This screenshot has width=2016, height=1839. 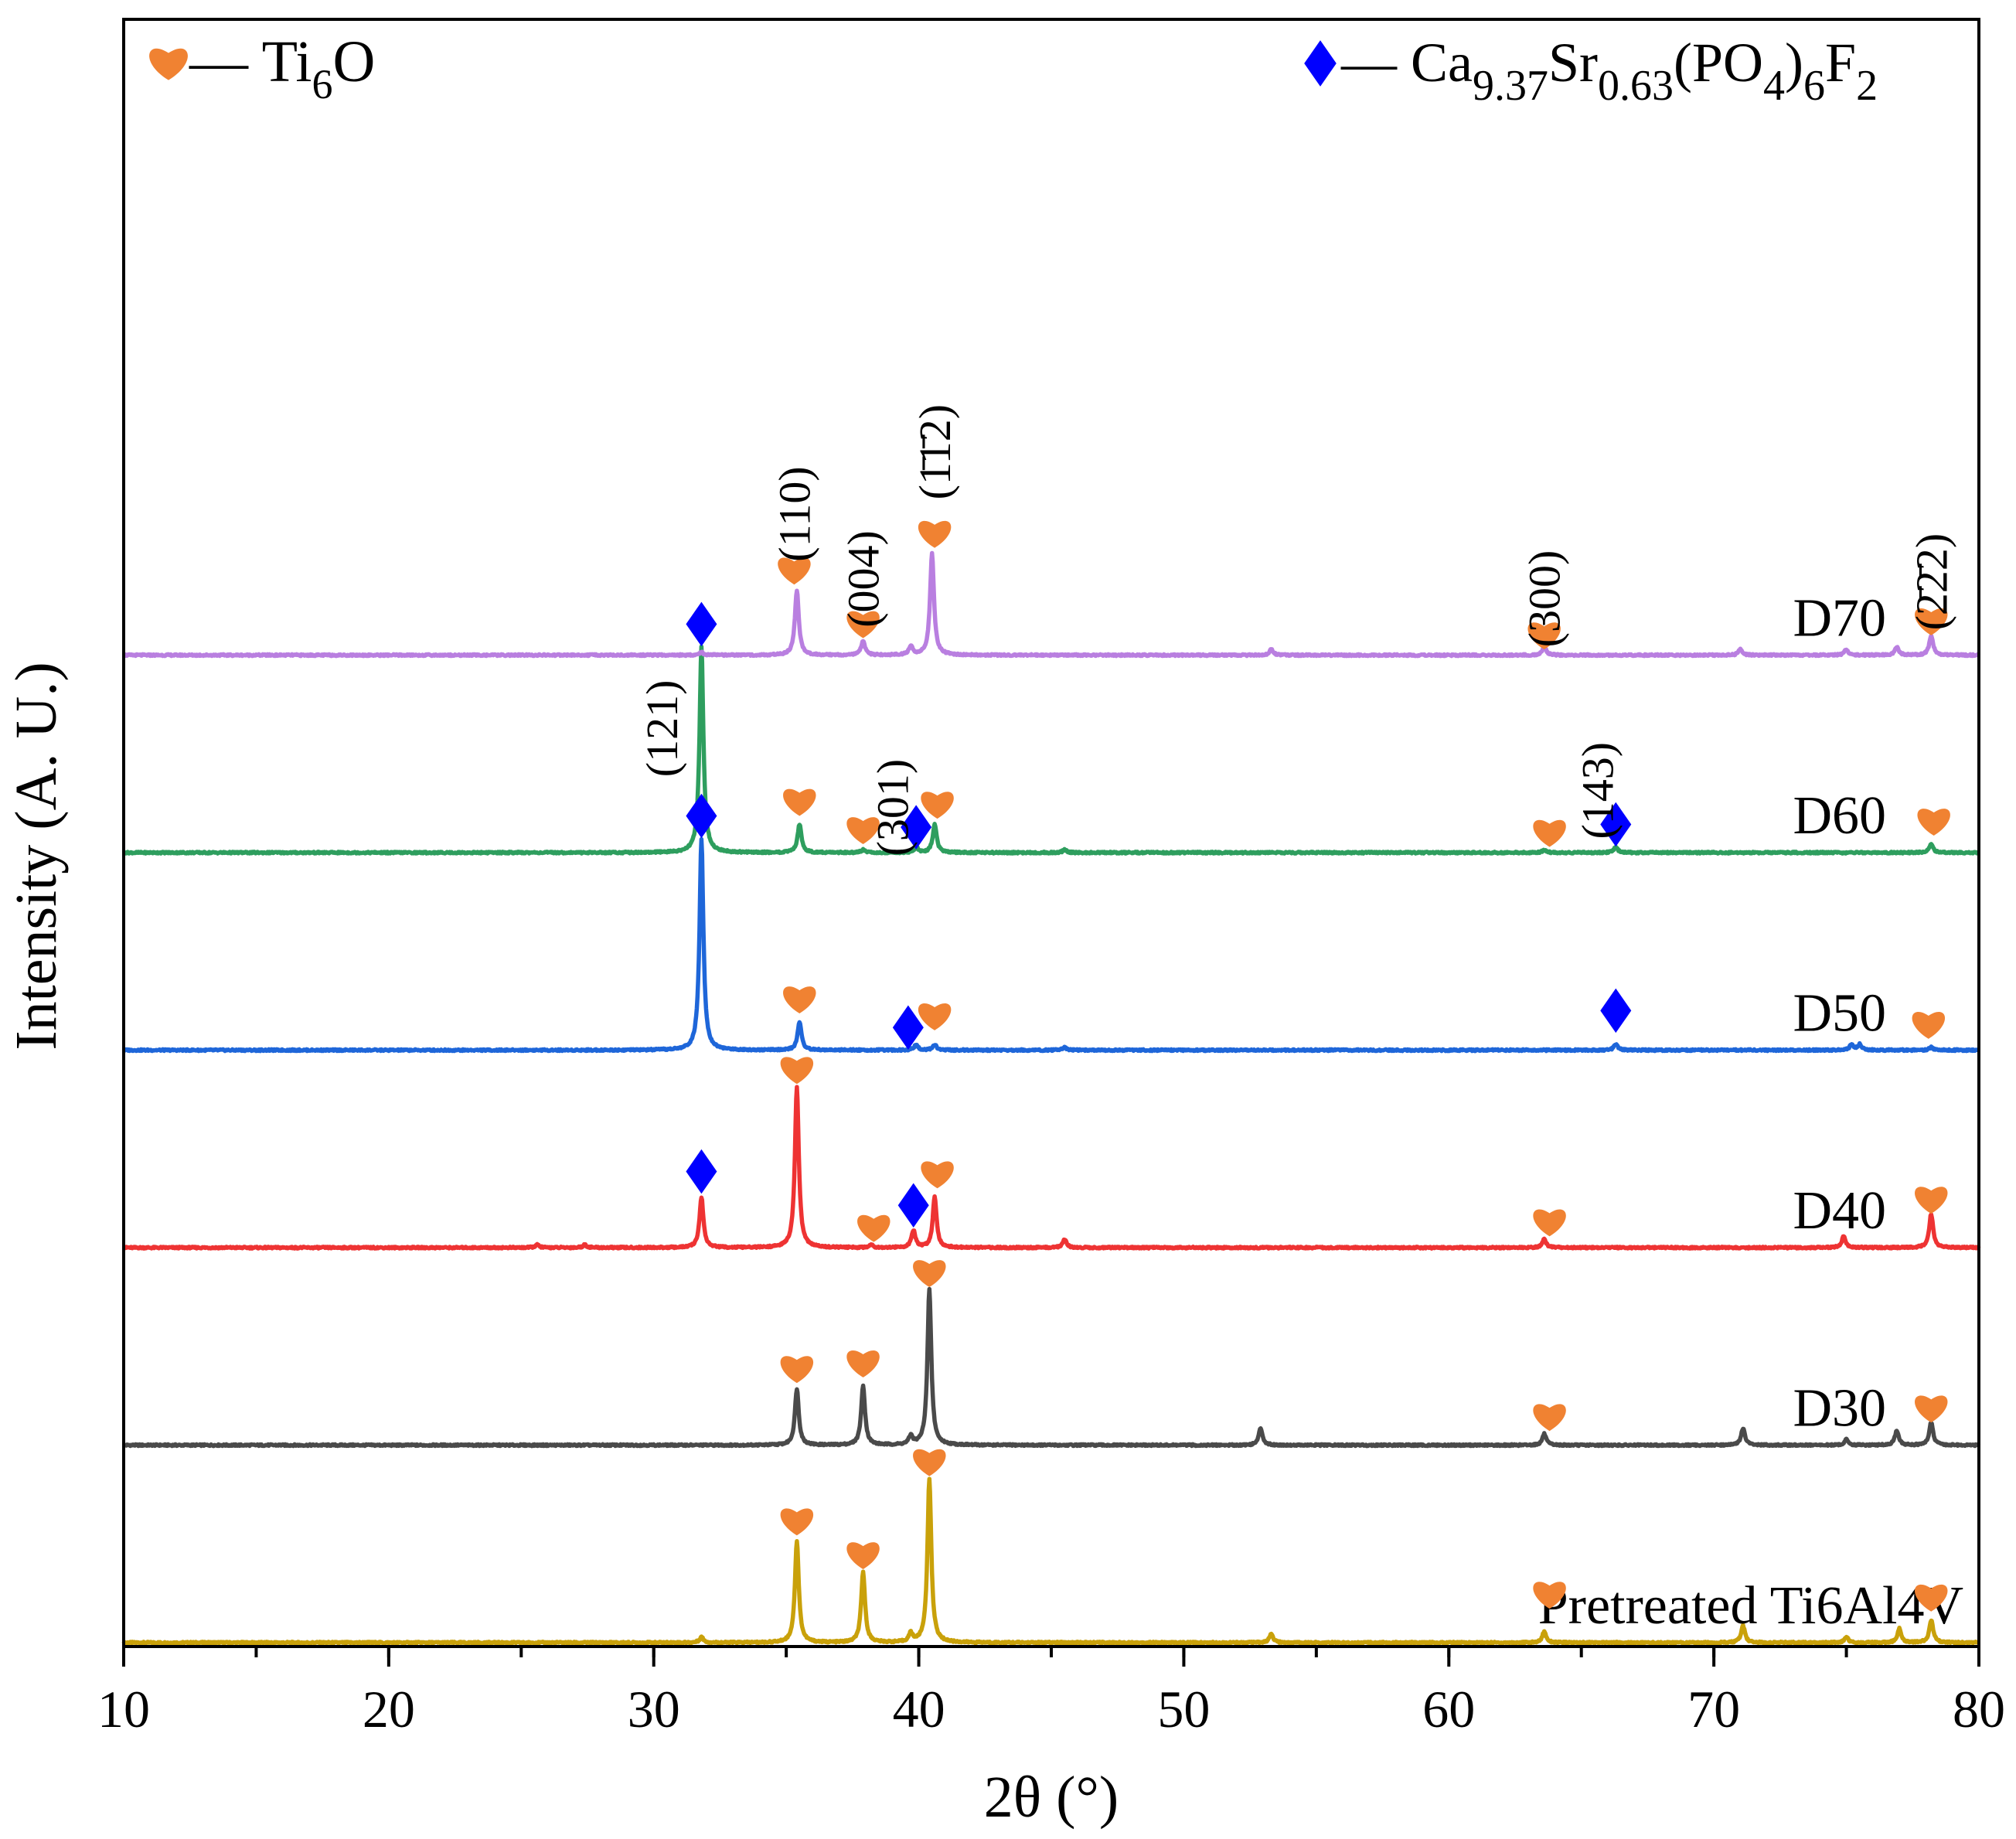 What do you see at coordinates (864, 579) in the screenshot?
I see `hkl-label: (004)` at bounding box center [864, 579].